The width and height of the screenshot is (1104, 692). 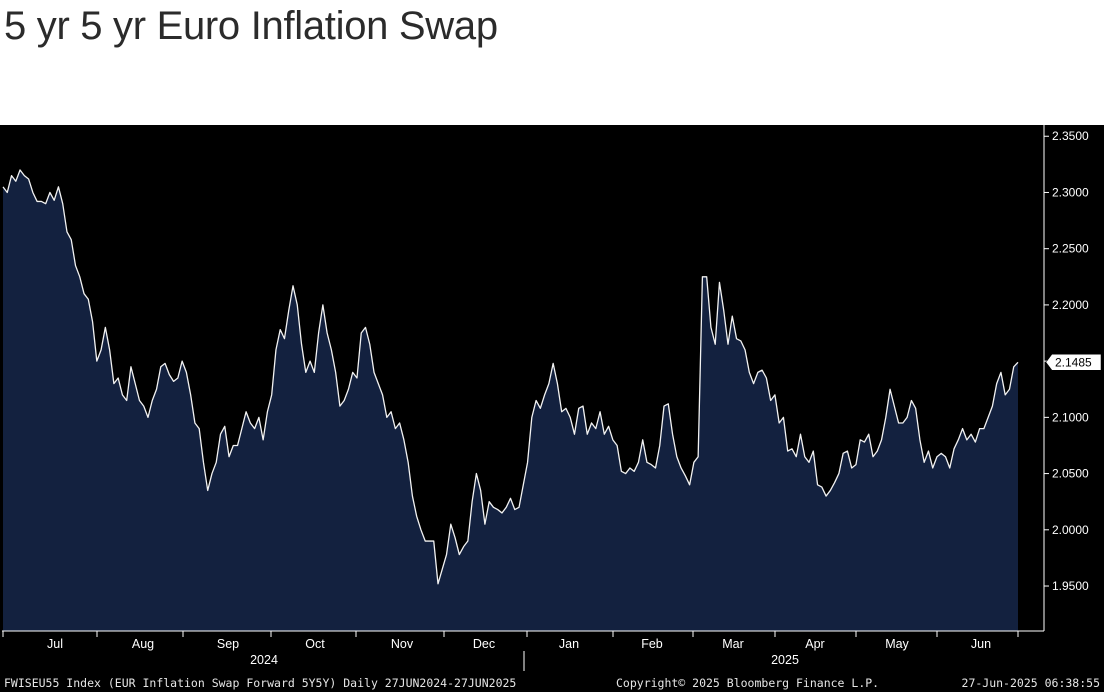 I want to click on x-month-label: Mar, so click(x=733, y=644).